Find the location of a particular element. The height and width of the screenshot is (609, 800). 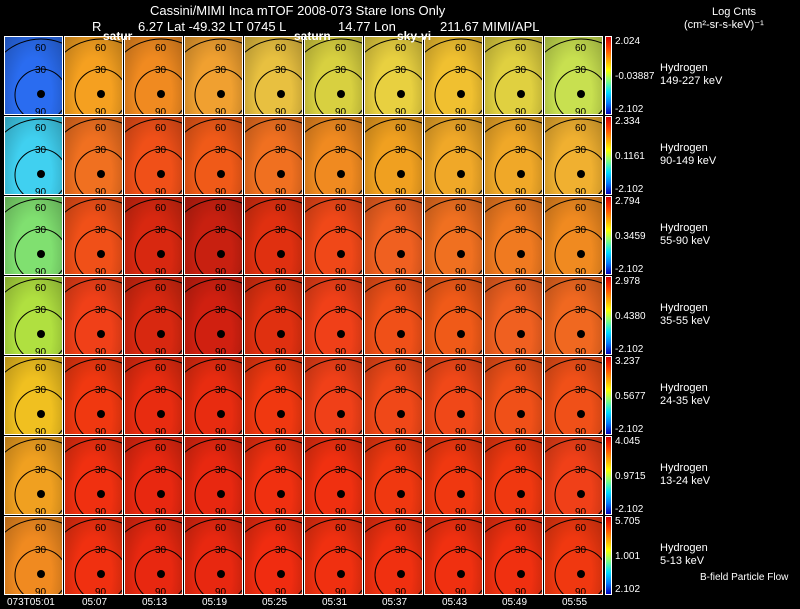

time-label: 05:19 is located at coordinates (215, 602).